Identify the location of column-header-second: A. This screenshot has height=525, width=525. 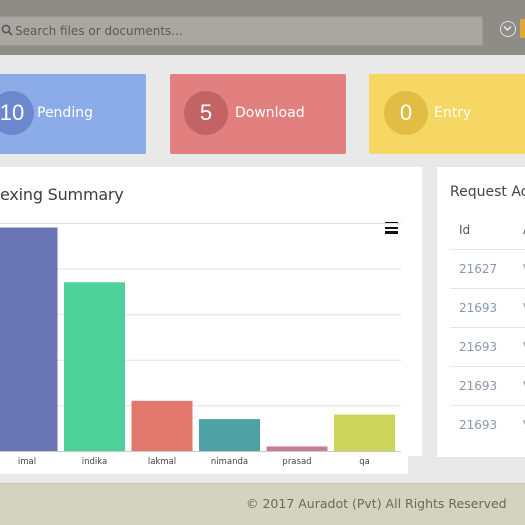
(524, 230).